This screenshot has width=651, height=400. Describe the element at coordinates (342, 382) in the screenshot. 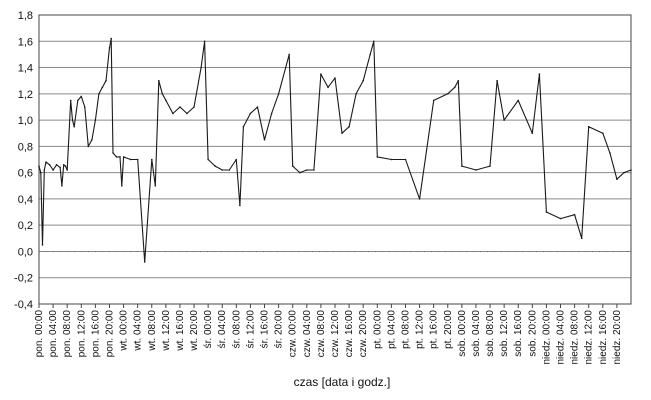

I see `x-axis-label: czas [data i godz.]` at that location.